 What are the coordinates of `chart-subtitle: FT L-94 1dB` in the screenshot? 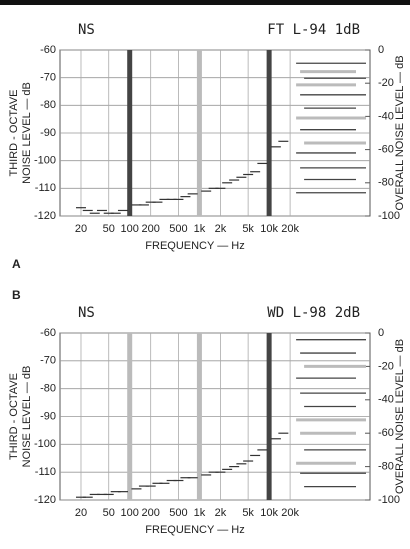 It's located at (313, 30).